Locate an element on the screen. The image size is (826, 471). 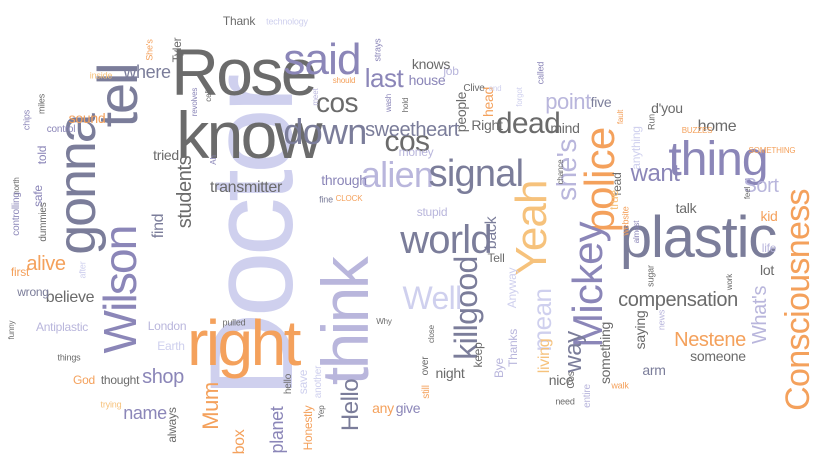
word-wilson: Wilson is located at coordinates (120, 290).